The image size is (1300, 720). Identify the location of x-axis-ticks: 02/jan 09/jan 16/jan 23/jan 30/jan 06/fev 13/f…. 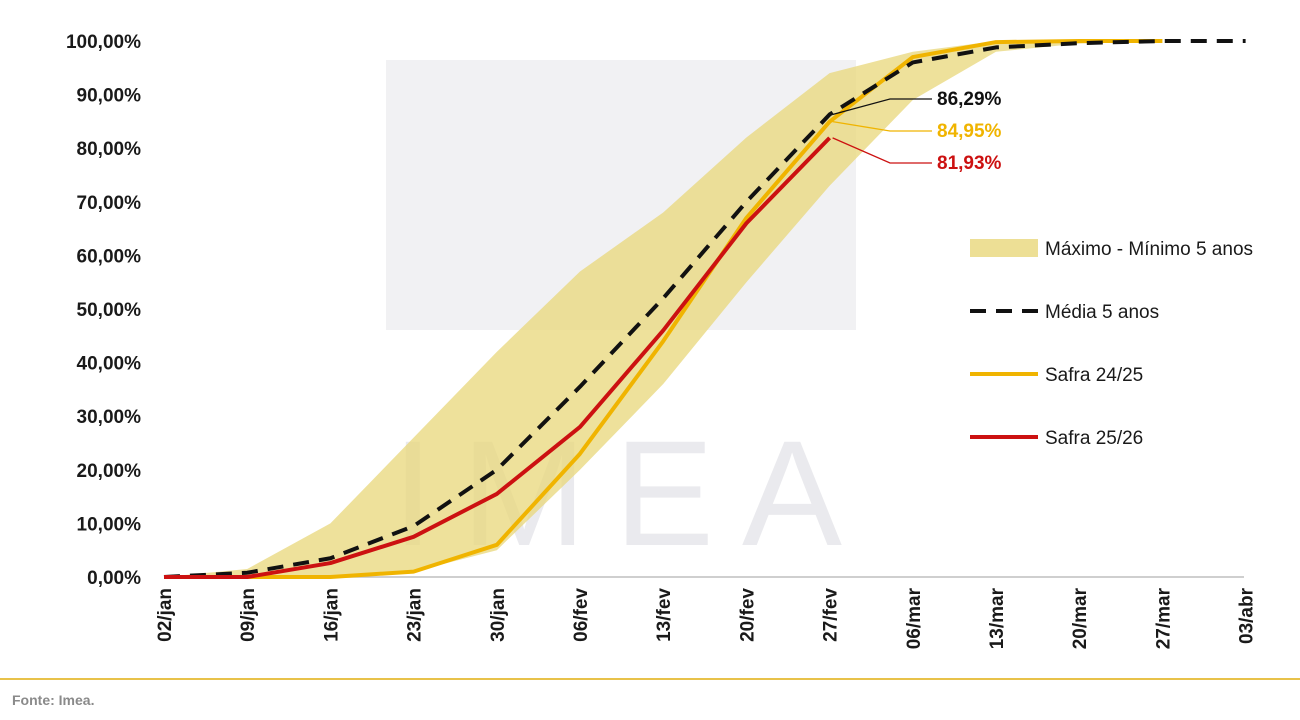
(706, 618).